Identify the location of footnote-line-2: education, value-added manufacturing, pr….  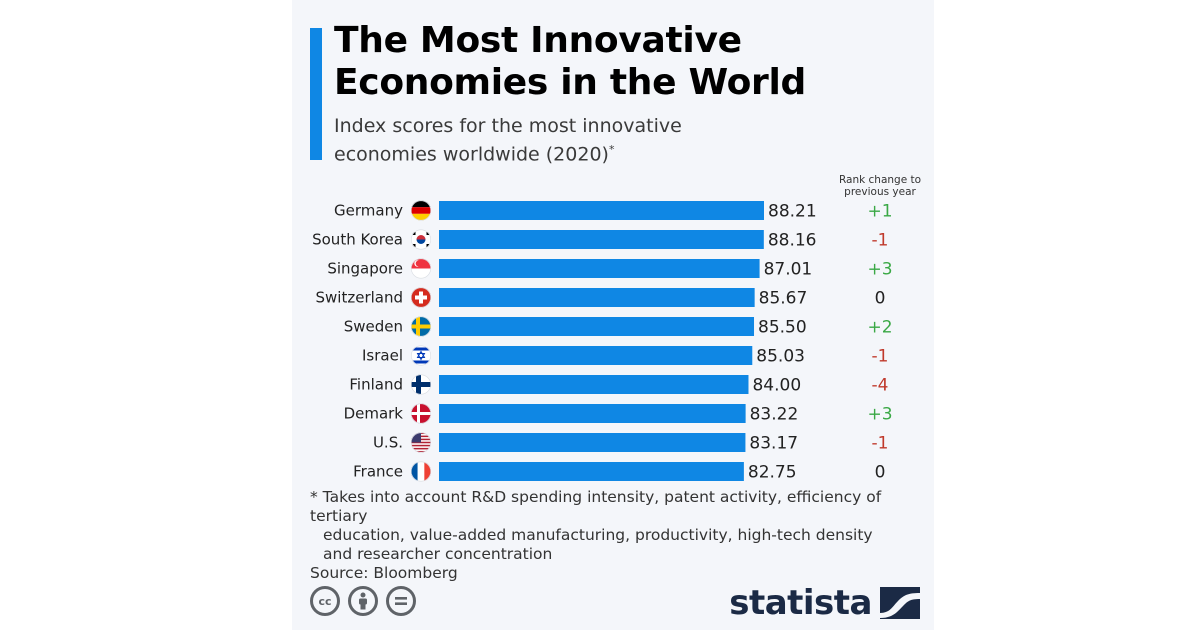
(598, 535).